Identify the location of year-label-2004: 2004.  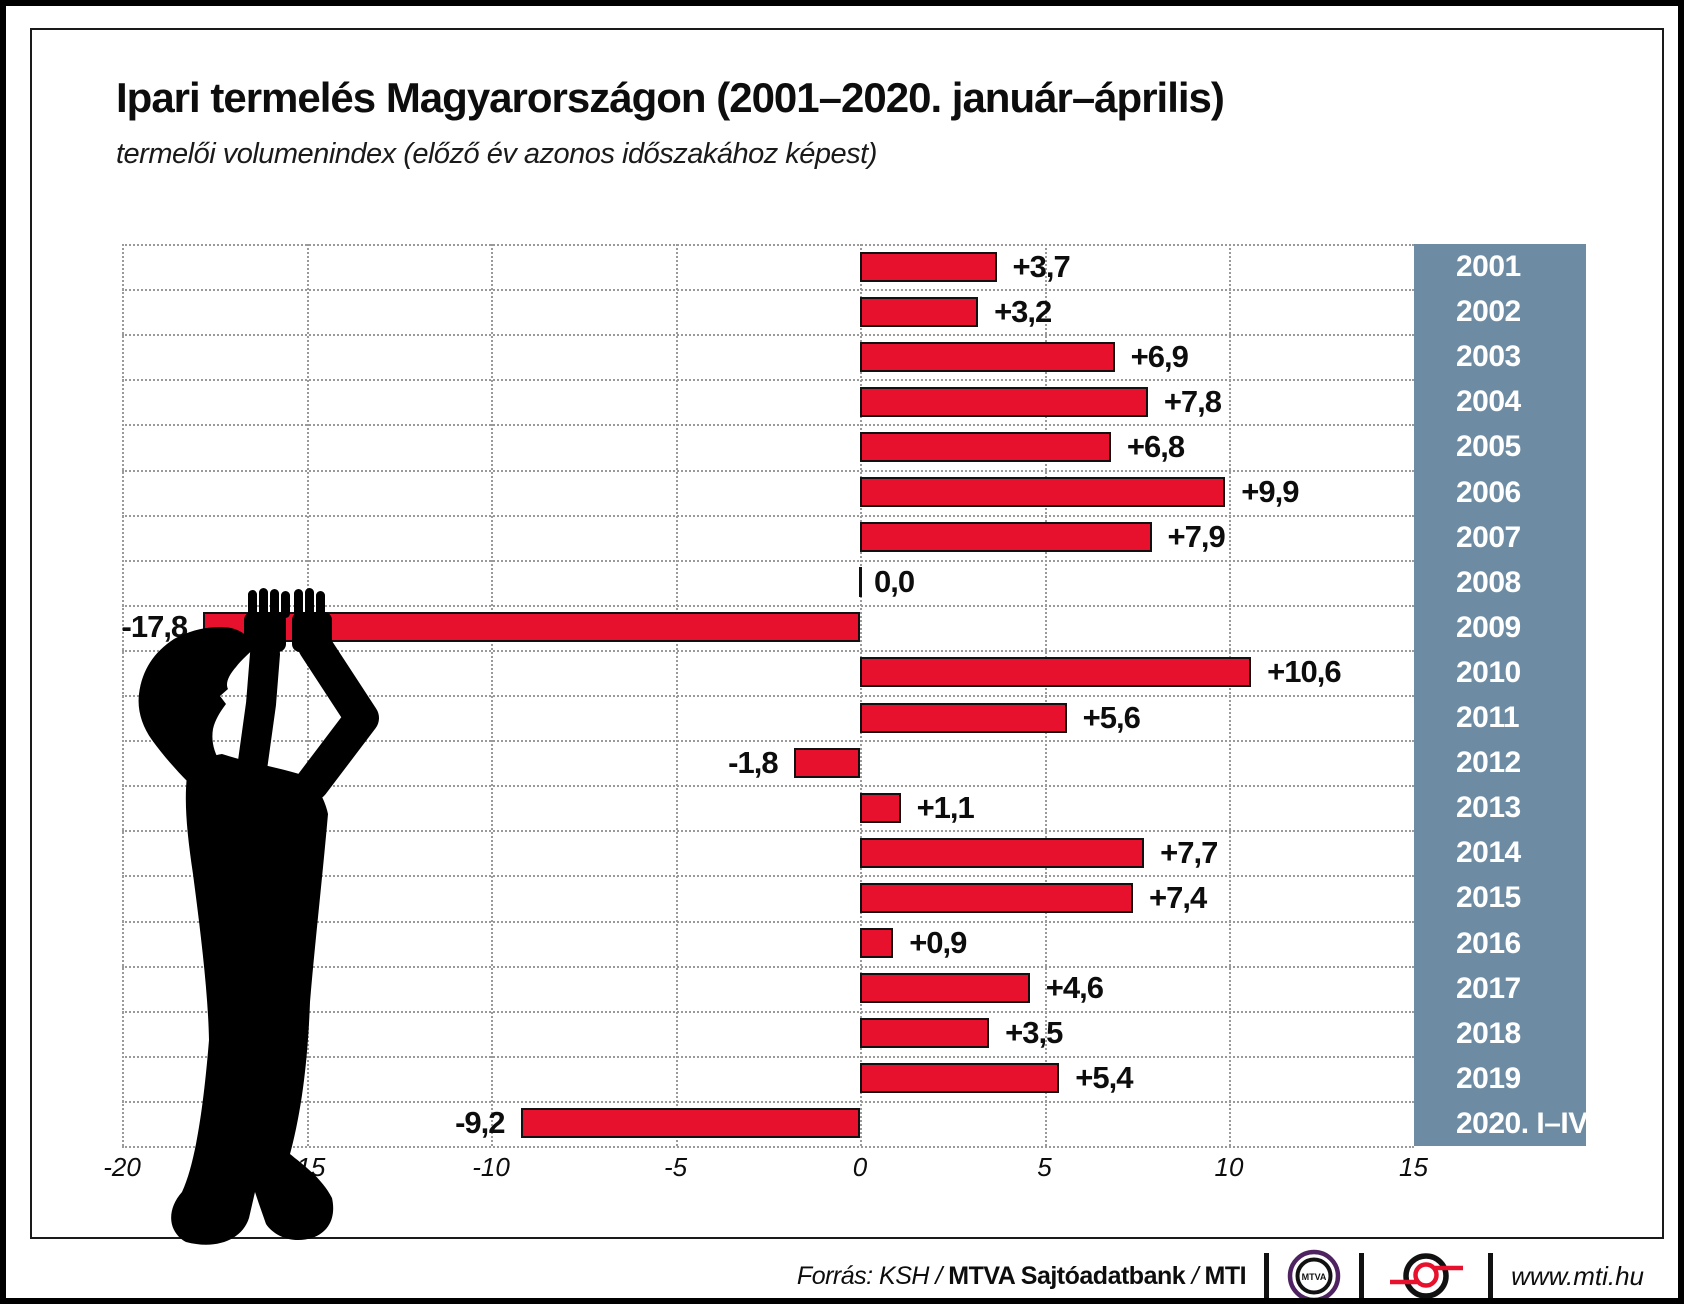
(1488, 402).